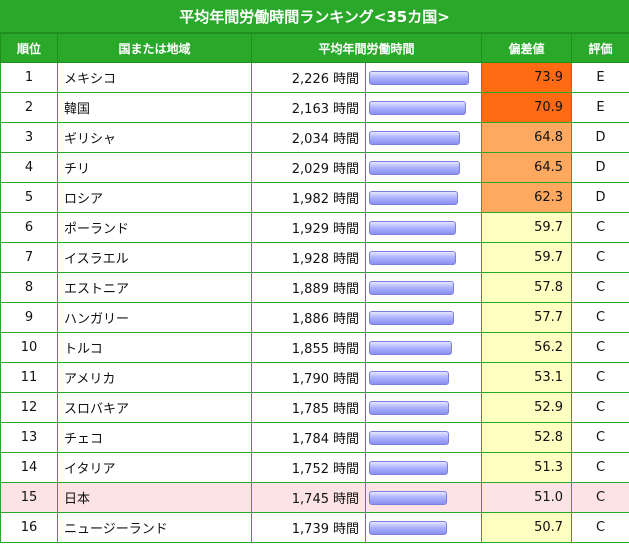 The image size is (629, 552). What do you see at coordinates (154, 107) in the screenshot?
I see `country-link: 韓国` at bounding box center [154, 107].